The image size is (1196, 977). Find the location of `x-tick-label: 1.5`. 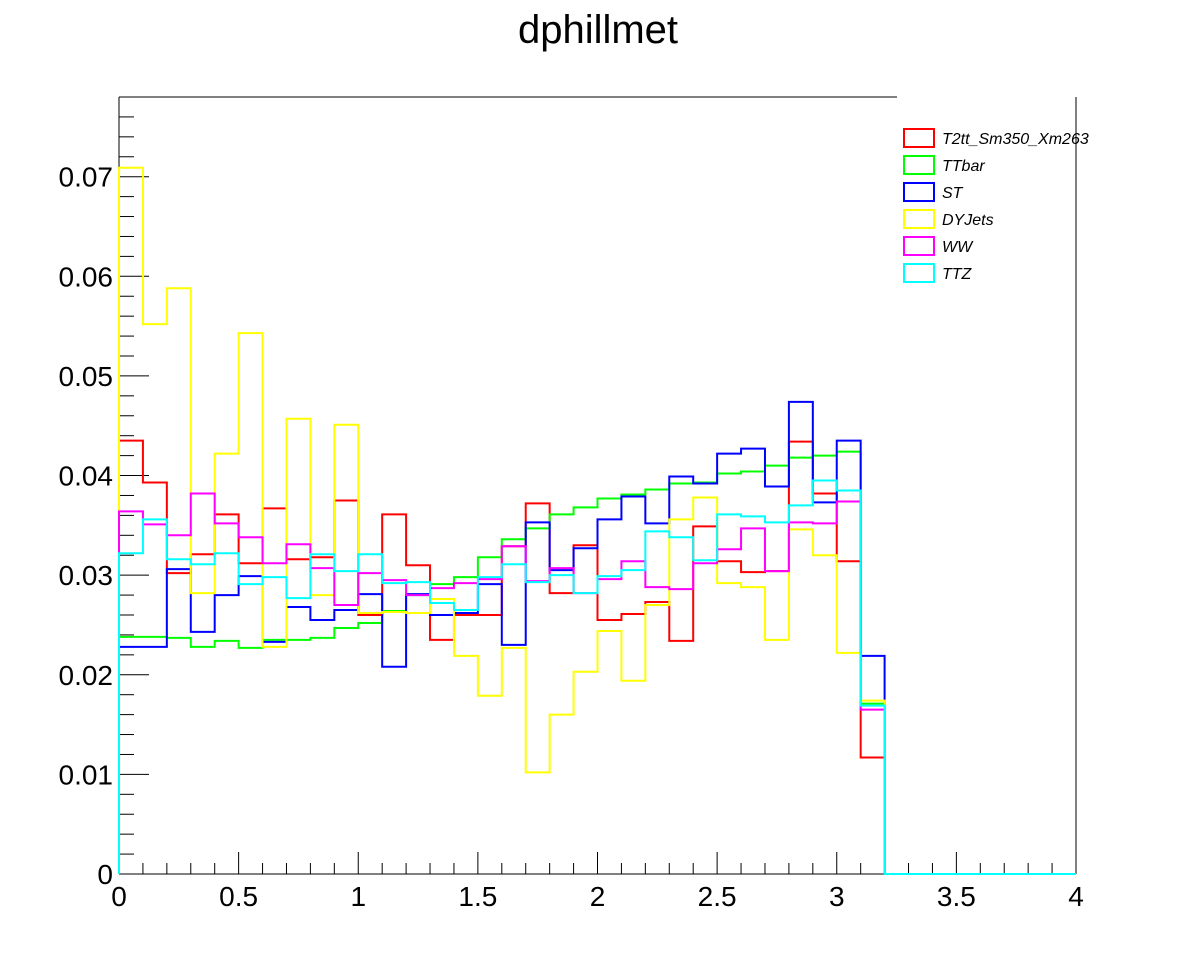

x-tick-label: 1.5 is located at coordinates (477, 896).